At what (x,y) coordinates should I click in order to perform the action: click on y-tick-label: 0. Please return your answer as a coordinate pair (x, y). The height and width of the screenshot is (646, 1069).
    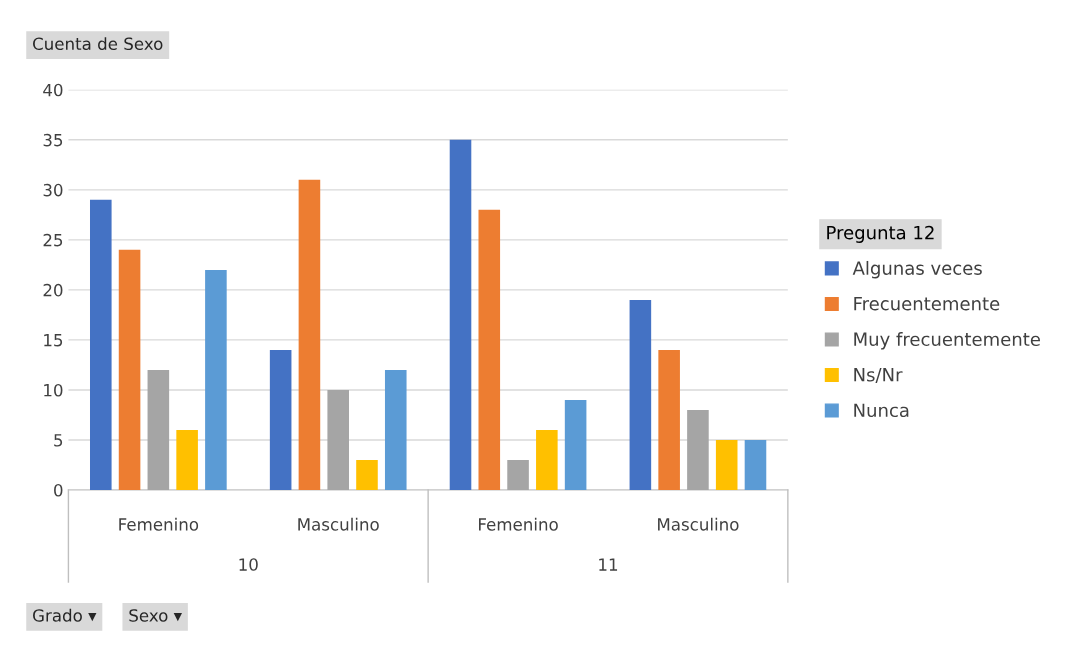
    Looking at the image, I should click on (58, 490).